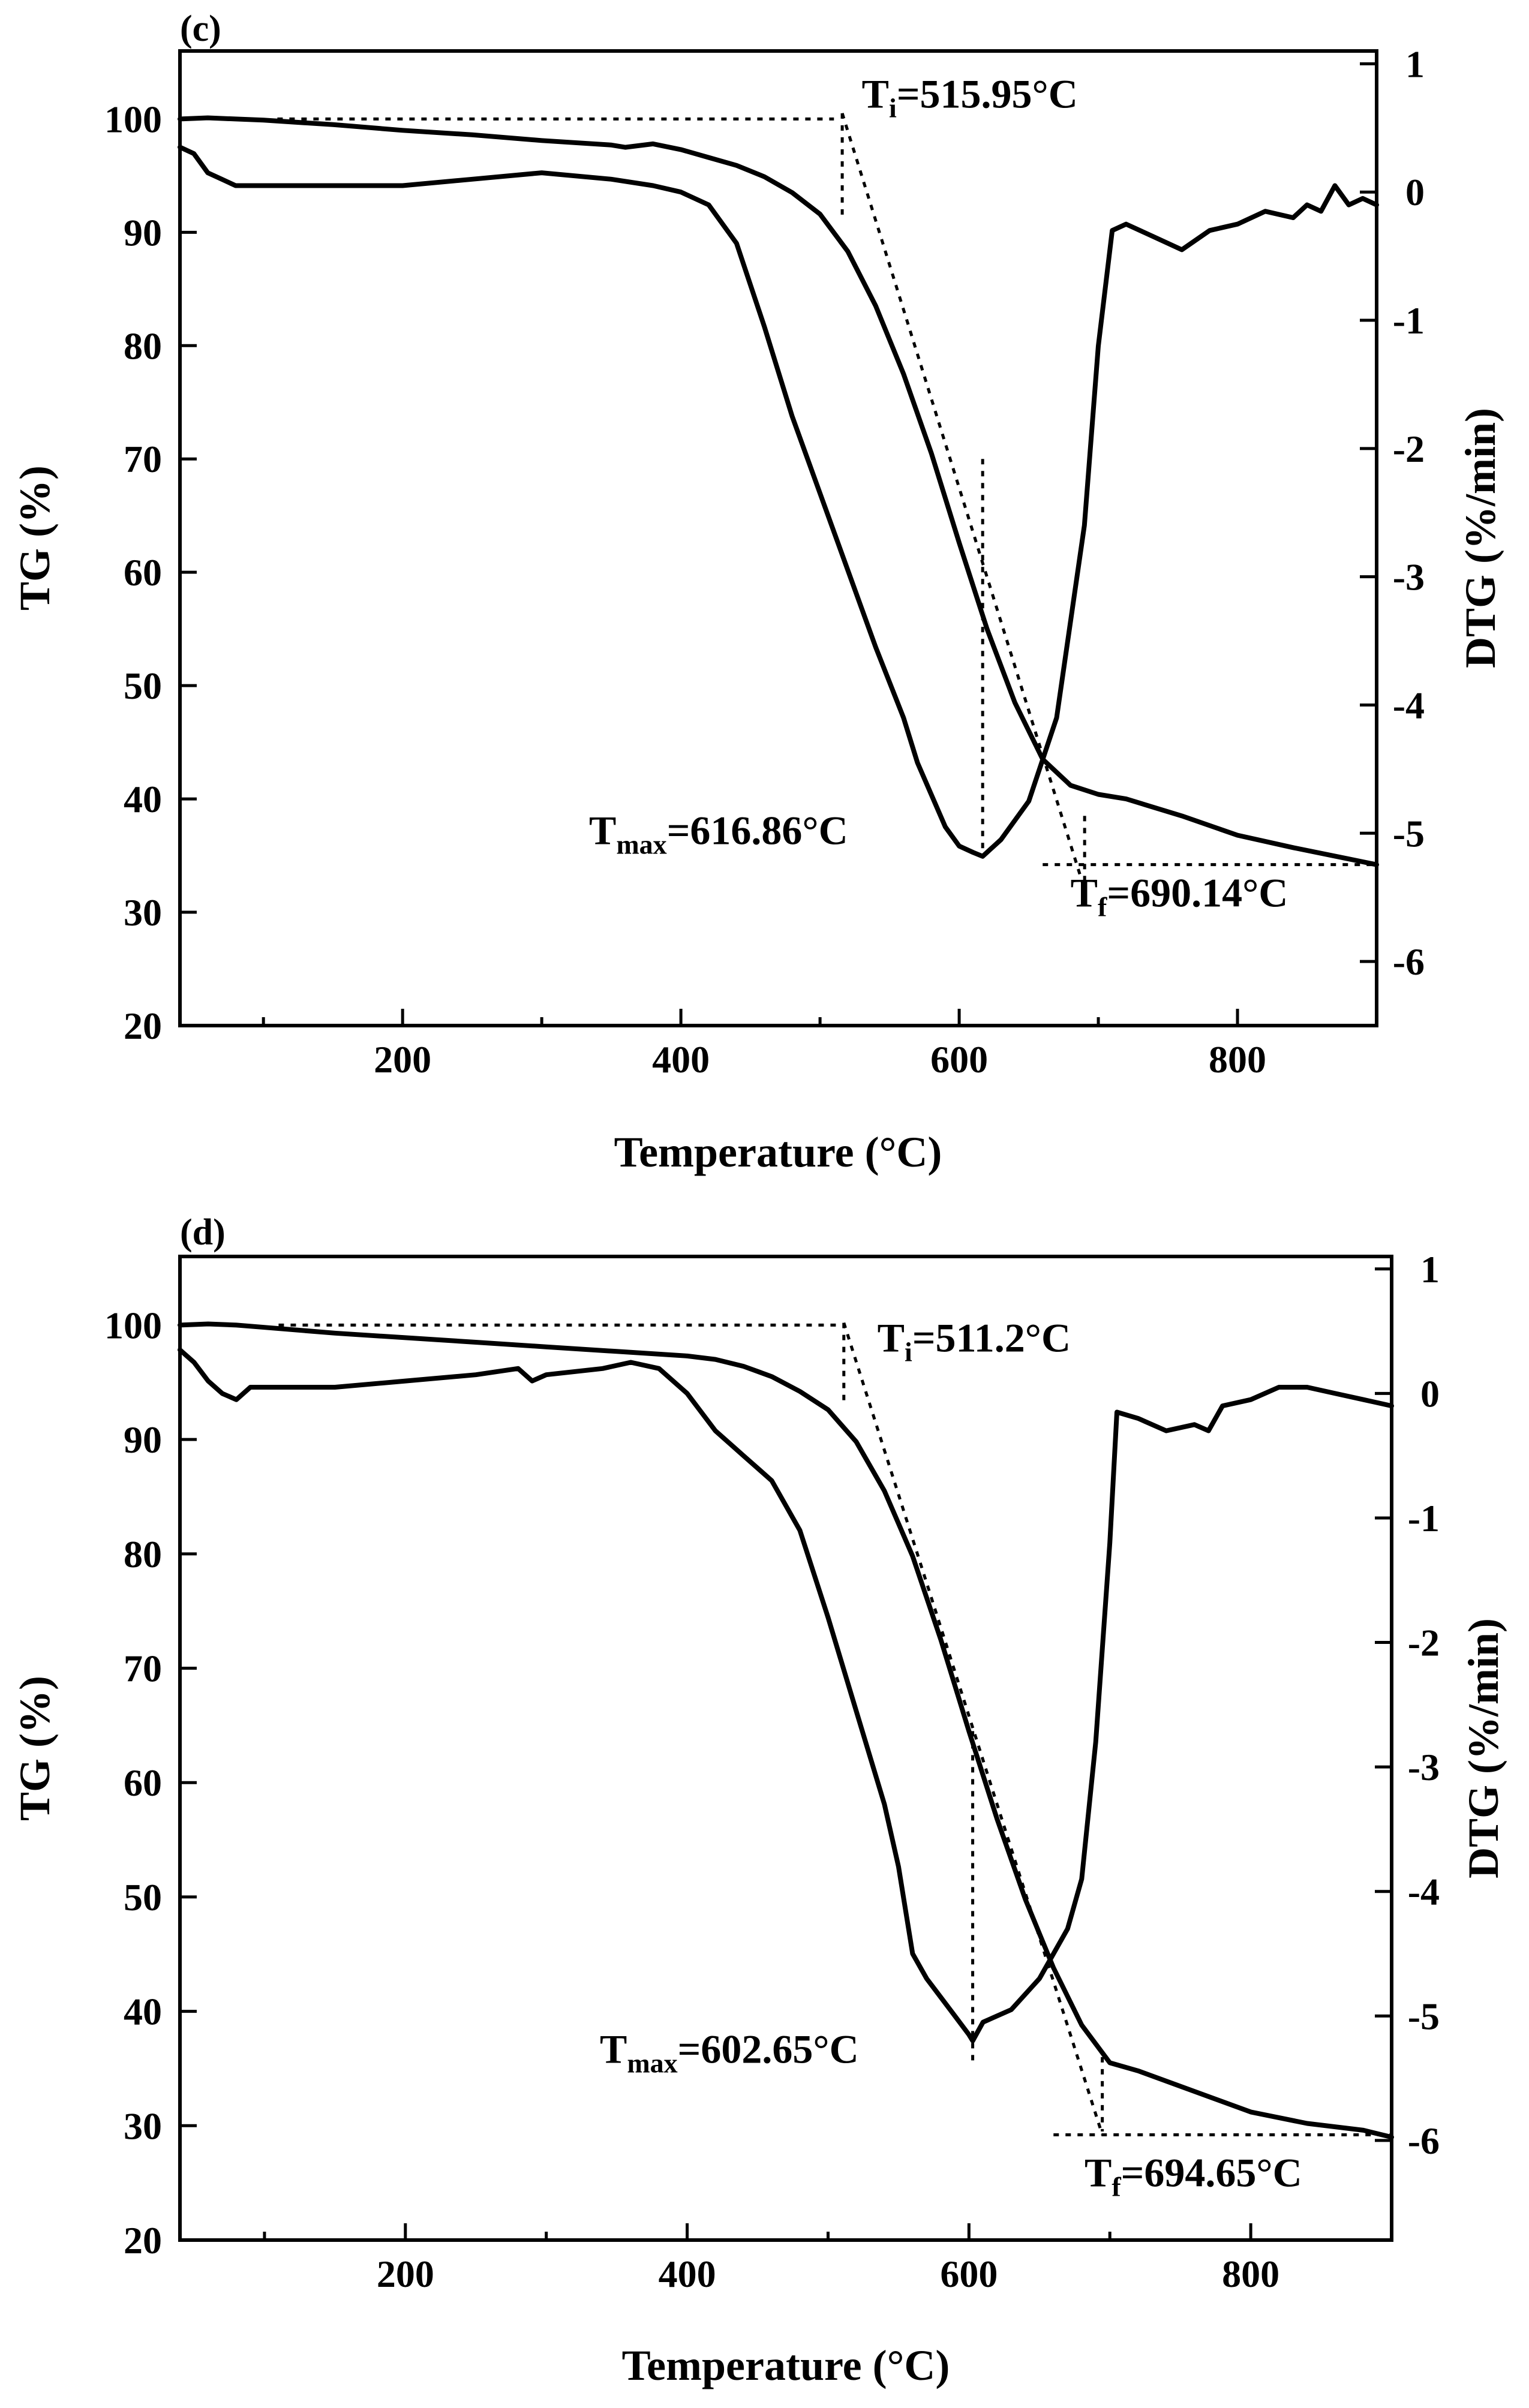 The image size is (1529, 2408). I want to click on annotation-max: Tmax=602.65°C, so click(729, 2052).